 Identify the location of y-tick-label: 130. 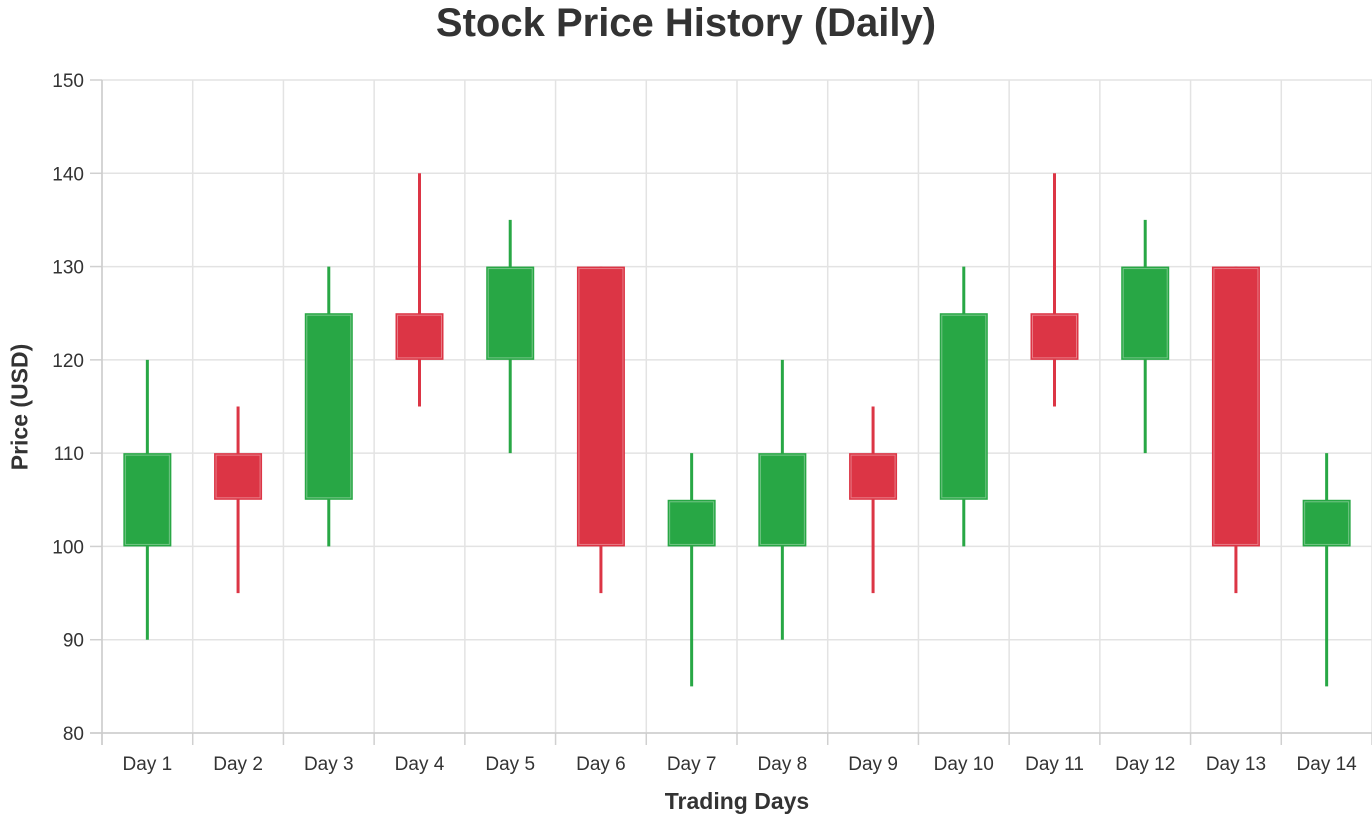
(68, 268).